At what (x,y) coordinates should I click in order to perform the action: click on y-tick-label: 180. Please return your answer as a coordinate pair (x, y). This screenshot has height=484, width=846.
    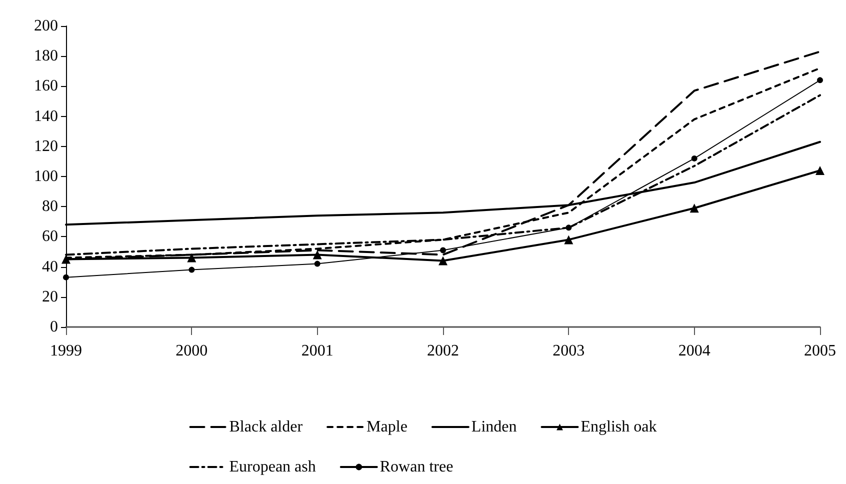
    Looking at the image, I should click on (46, 56).